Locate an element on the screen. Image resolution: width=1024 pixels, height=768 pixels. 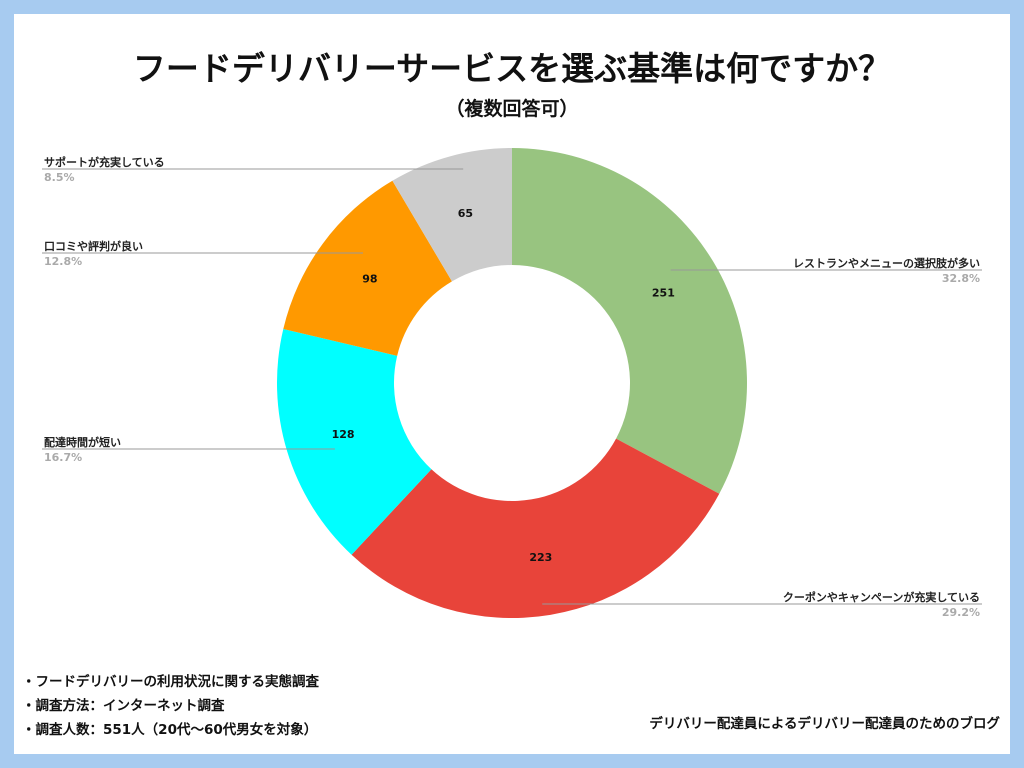
slice-percent-label: 29.2% is located at coordinates (961, 612).